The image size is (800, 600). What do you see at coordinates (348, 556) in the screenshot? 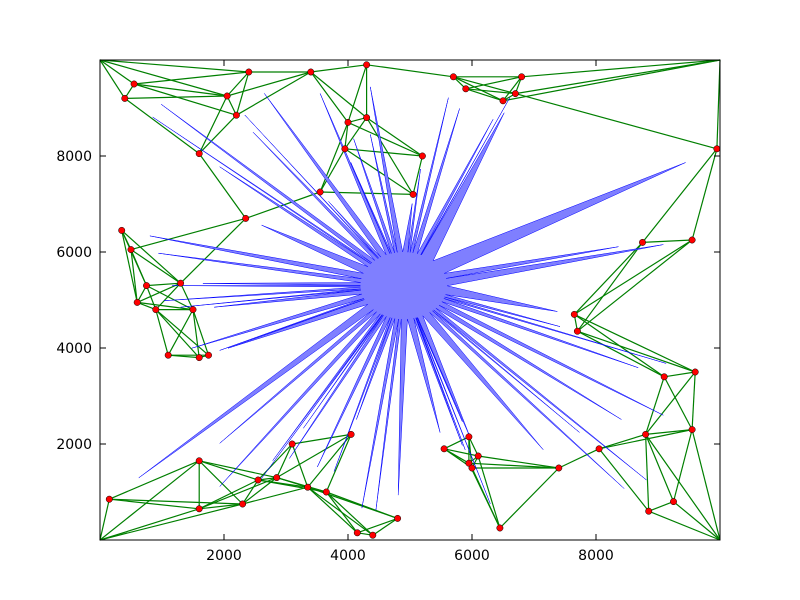
I see `x-tick-label: 4000` at bounding box center [348, 556].